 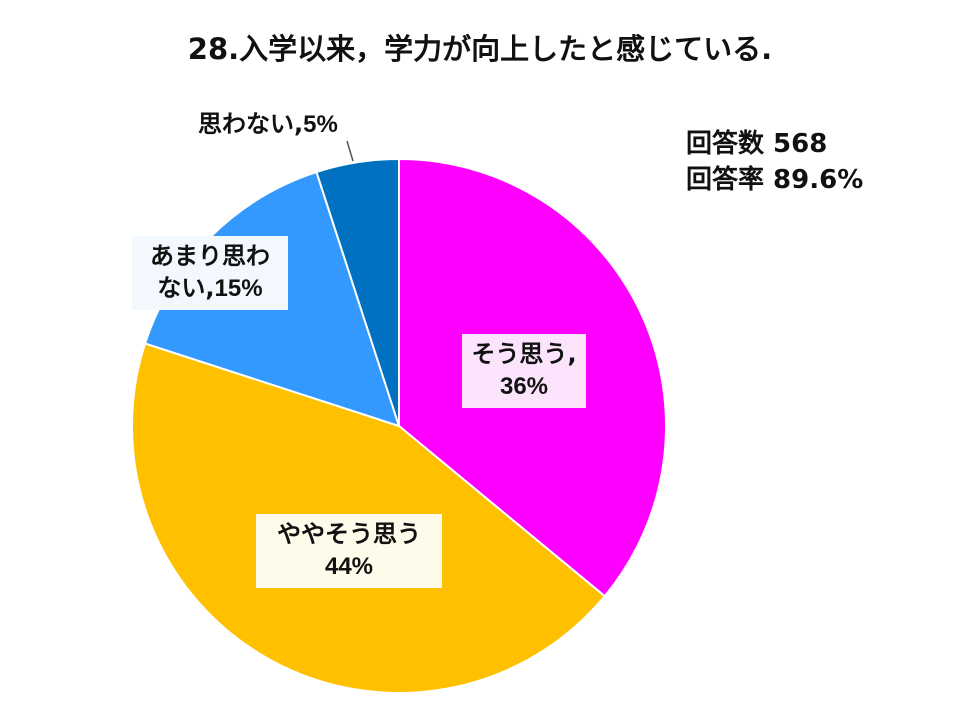 What do you see at coordinates (181, 288) in the screenshot?
I see `slice-label-amariomowanai-name2: ない` at bounding box center [181, 288].